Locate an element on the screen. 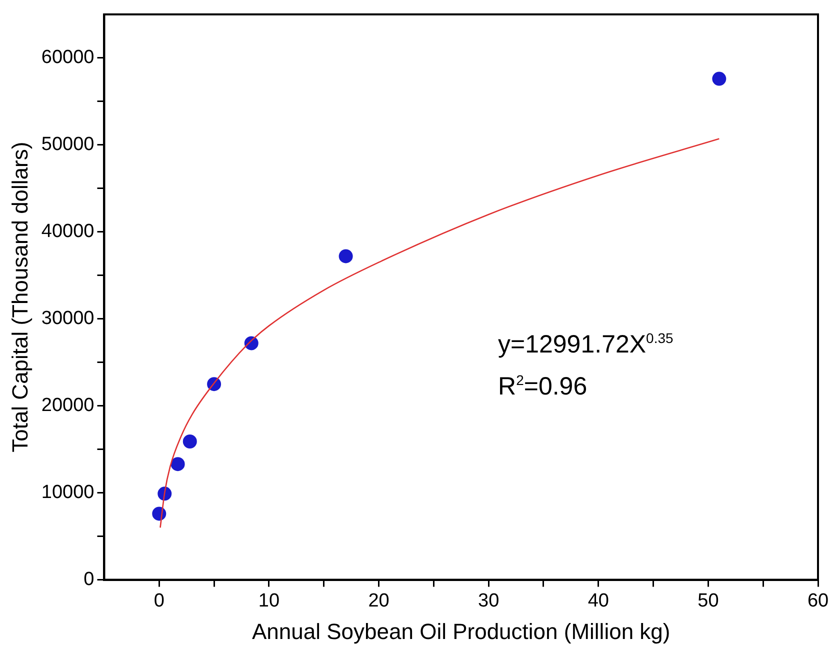 The height and width of the screenshot is (650, 832). x-tick-label: 50 is located at coordinates (708, 601).